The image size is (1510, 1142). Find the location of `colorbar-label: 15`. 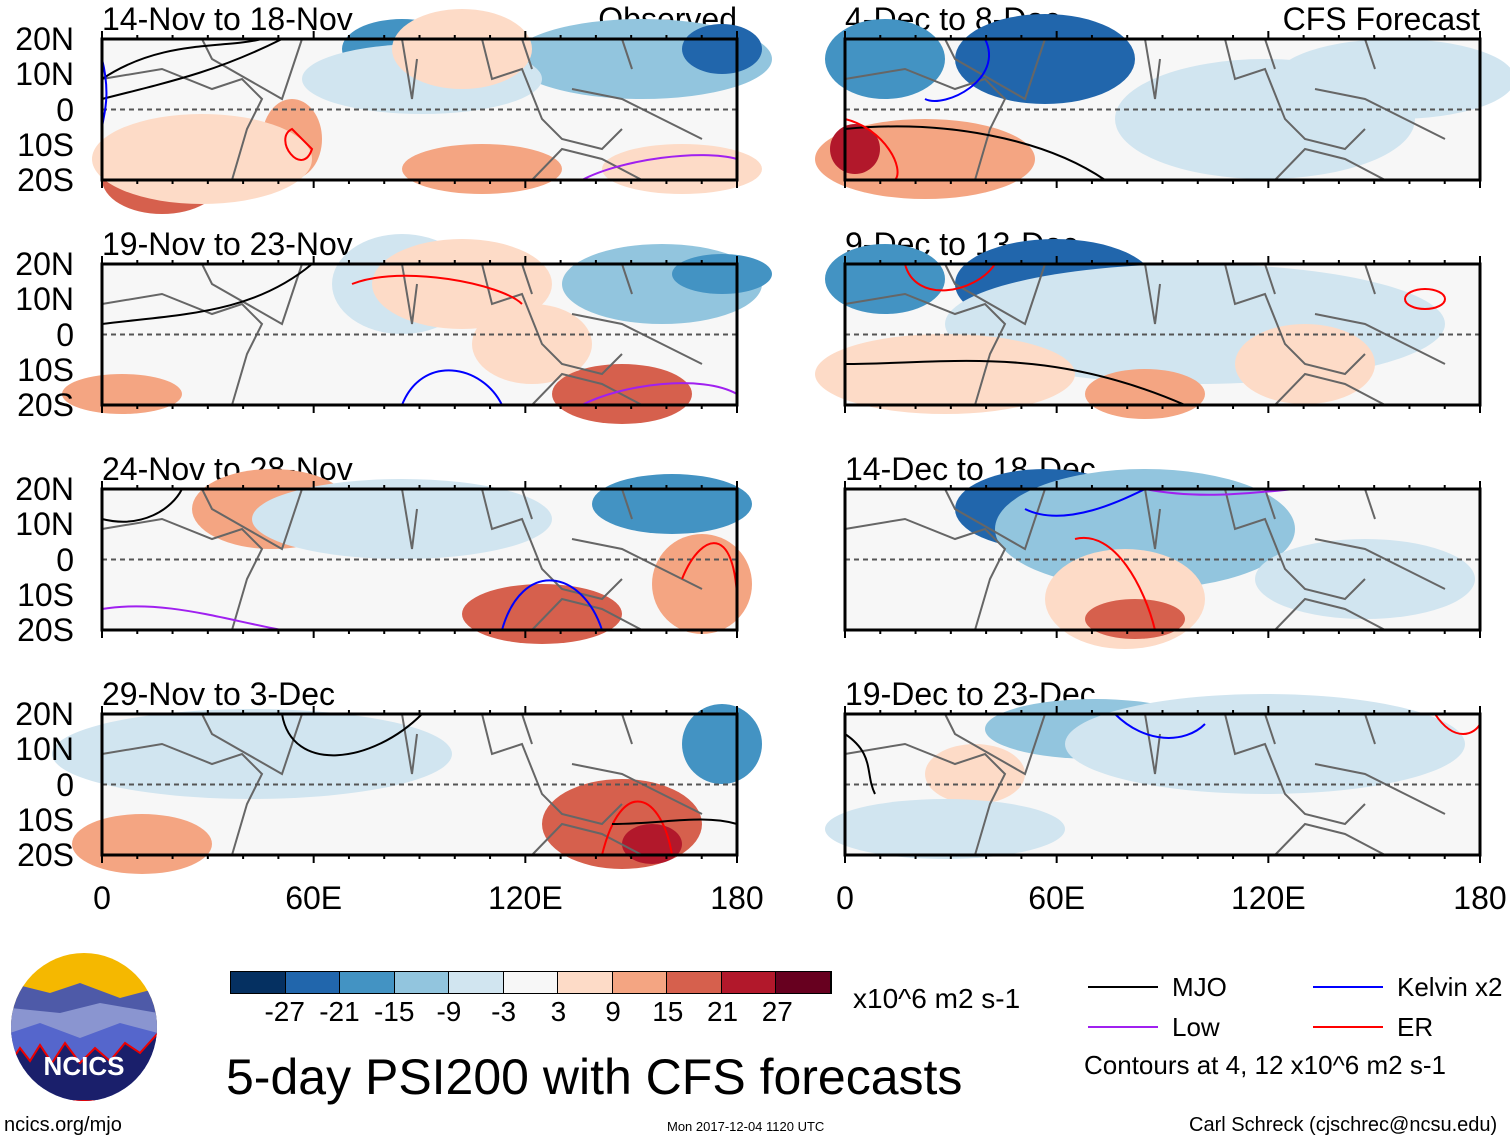

colorbar-label: 15 is located at coordinates (668, 1011).